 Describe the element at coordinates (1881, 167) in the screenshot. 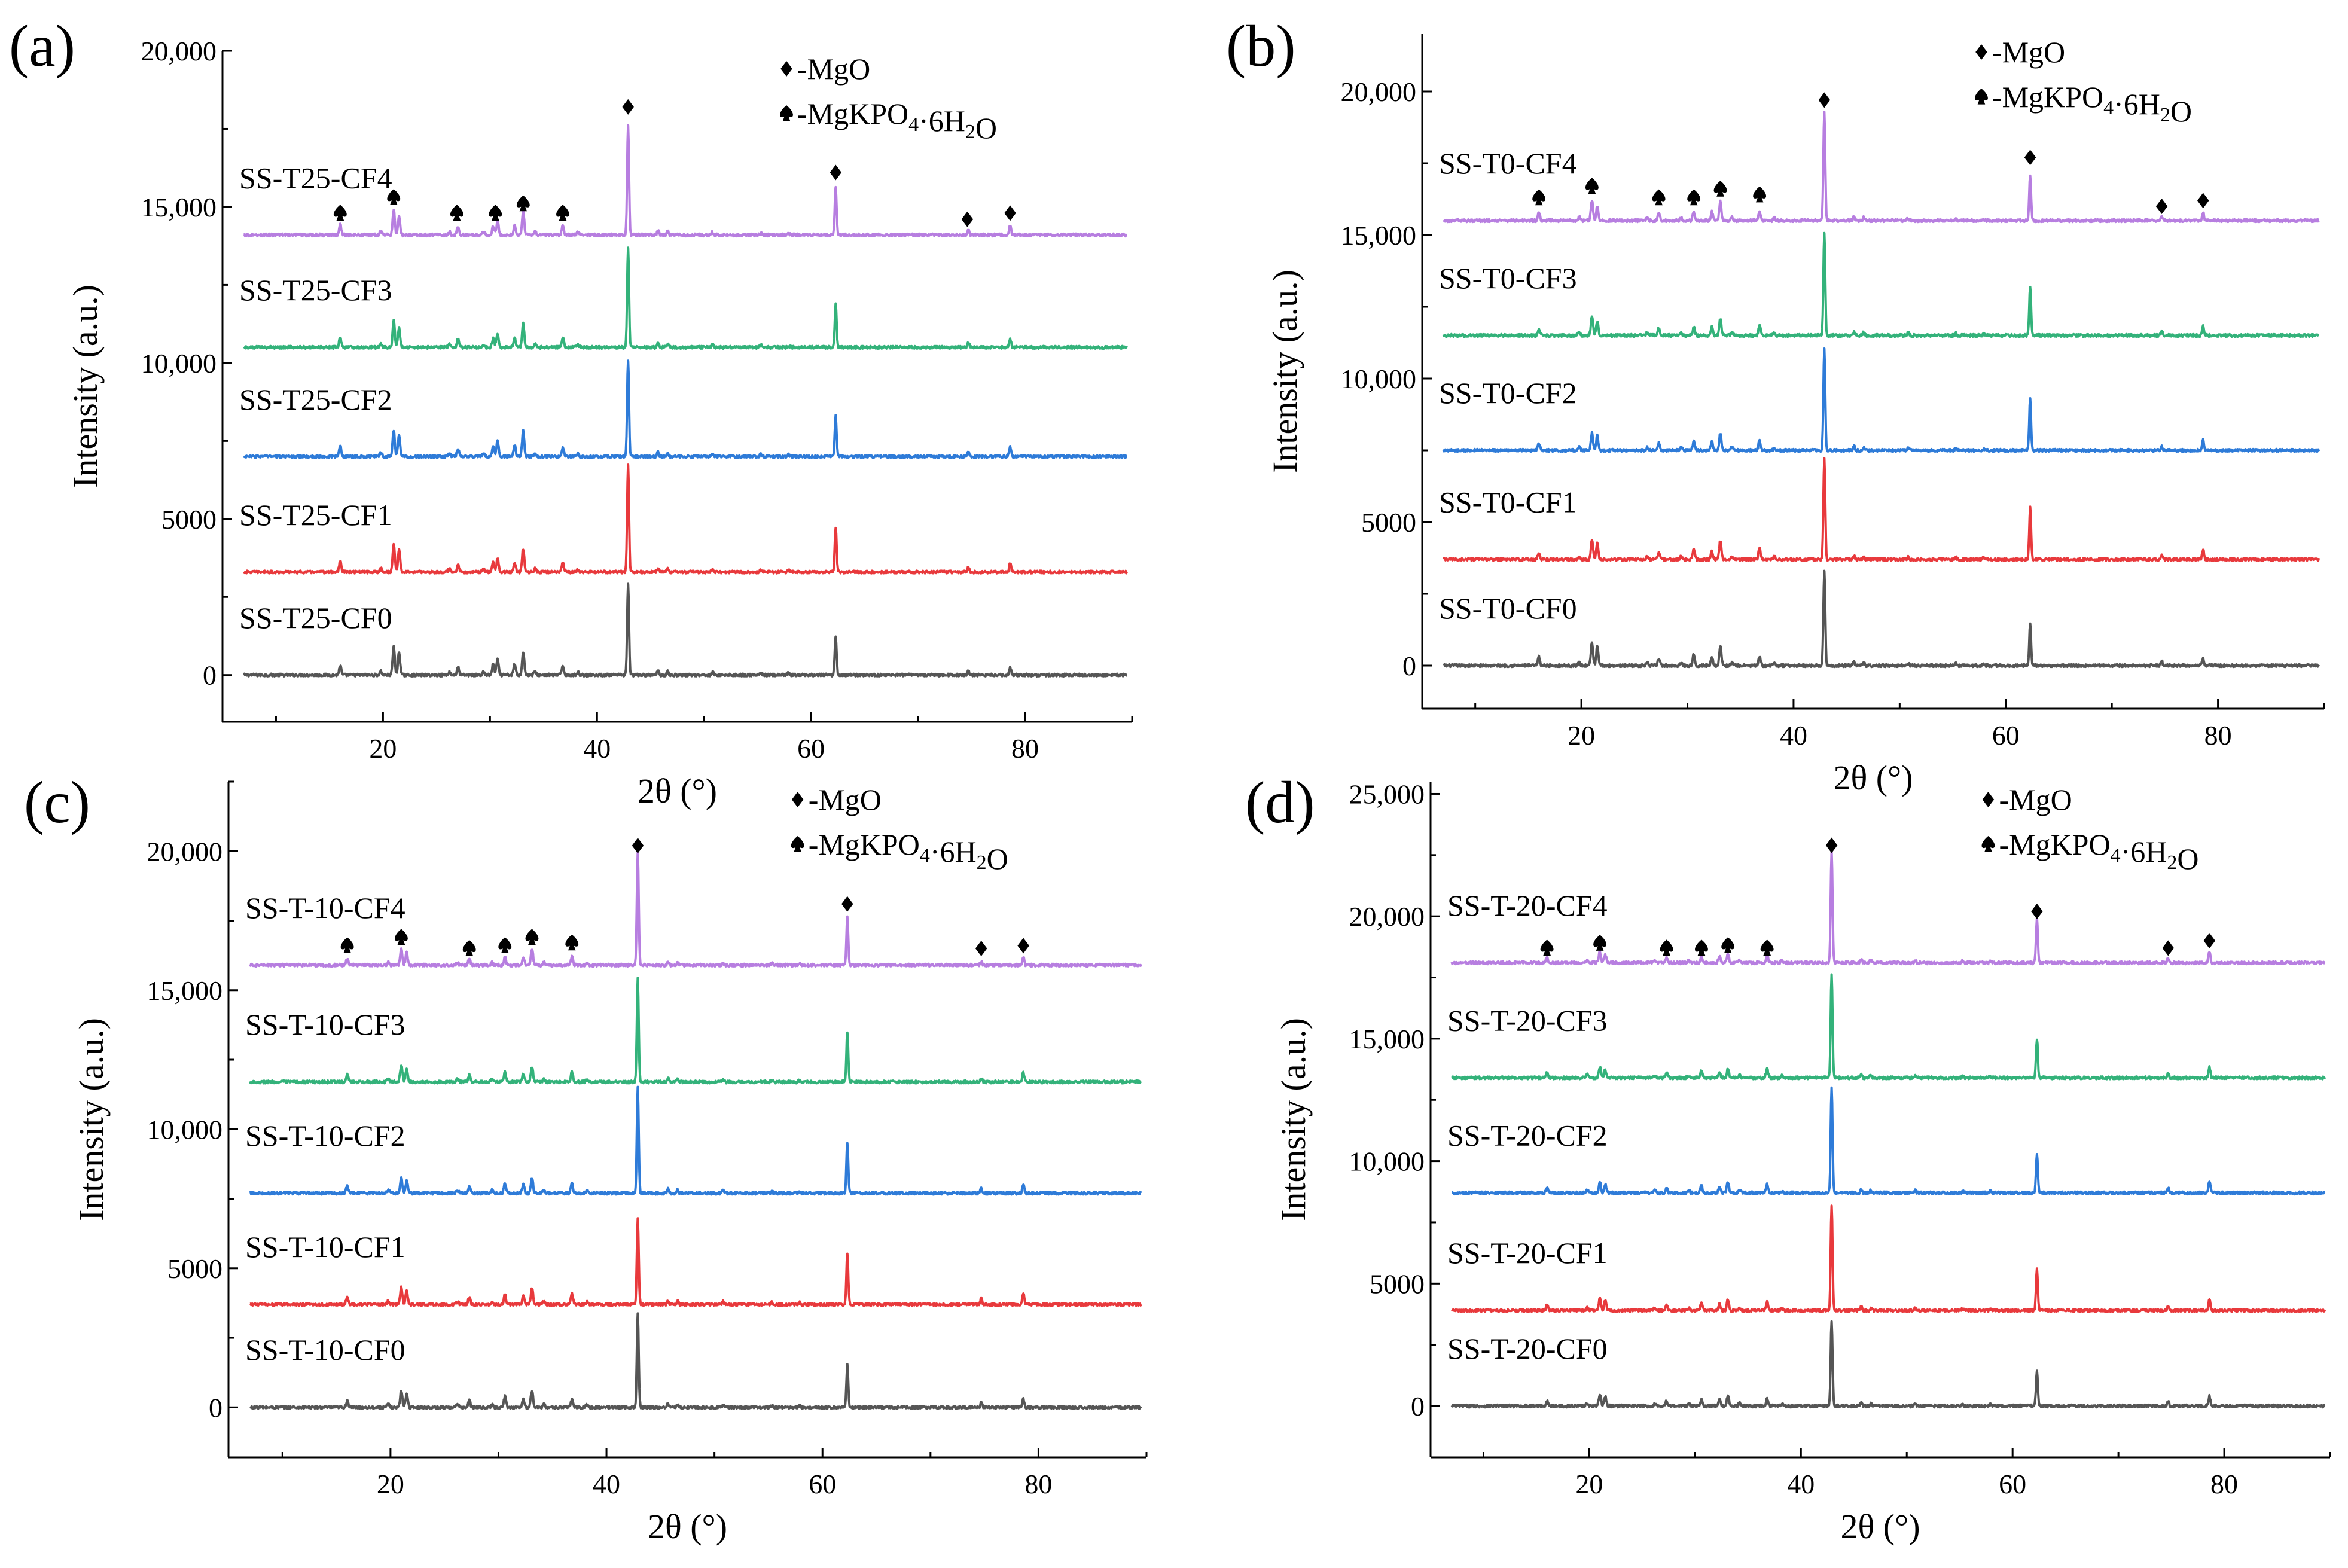

I see `series-line-SS-T0-CF4` at that location.